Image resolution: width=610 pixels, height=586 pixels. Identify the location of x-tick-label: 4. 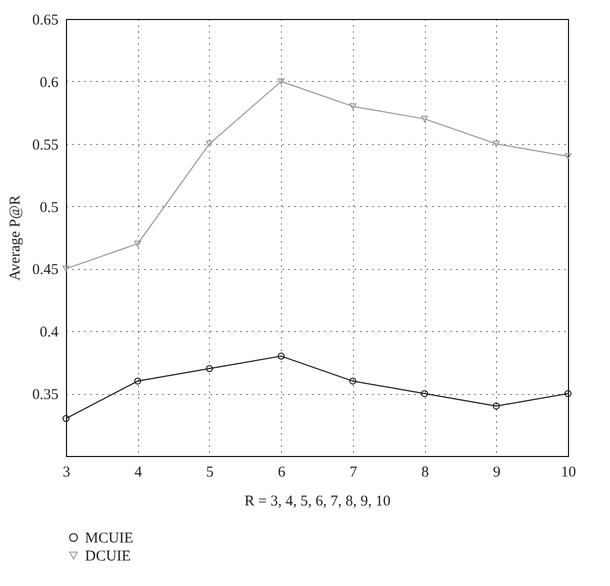
(138, 472).